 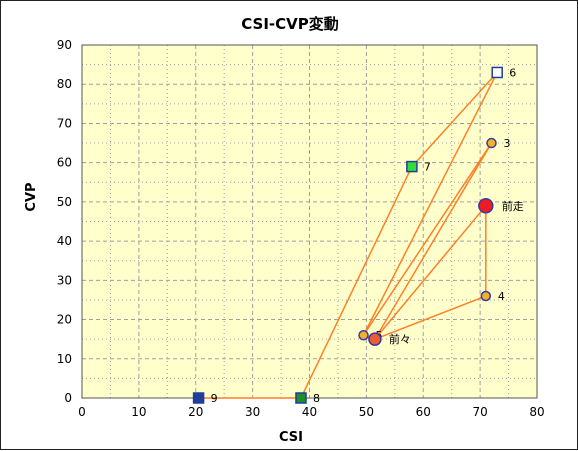 What do you see at coordinates (64, 241) in the screenshot?
I see `y-tick-label: 40` at bounding box center [64, 241].